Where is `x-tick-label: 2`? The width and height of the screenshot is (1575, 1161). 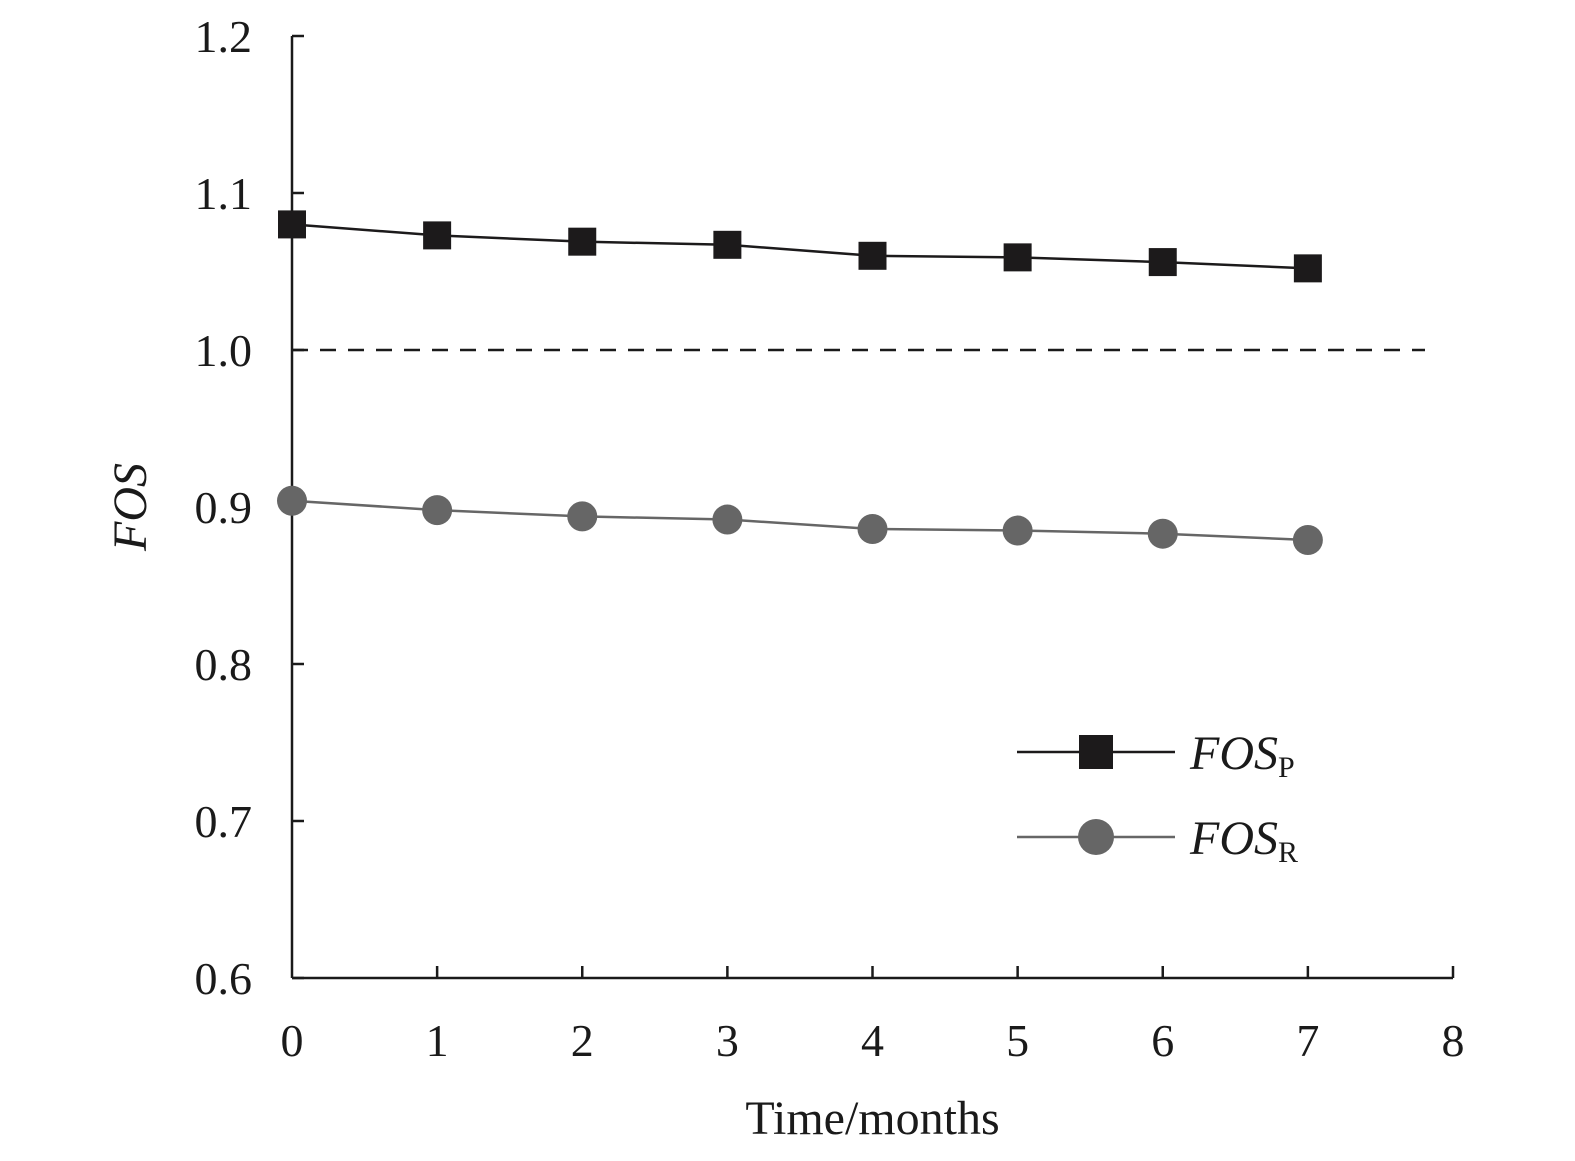
x-tick-label: 2 is located at coordinates (582, 1040).